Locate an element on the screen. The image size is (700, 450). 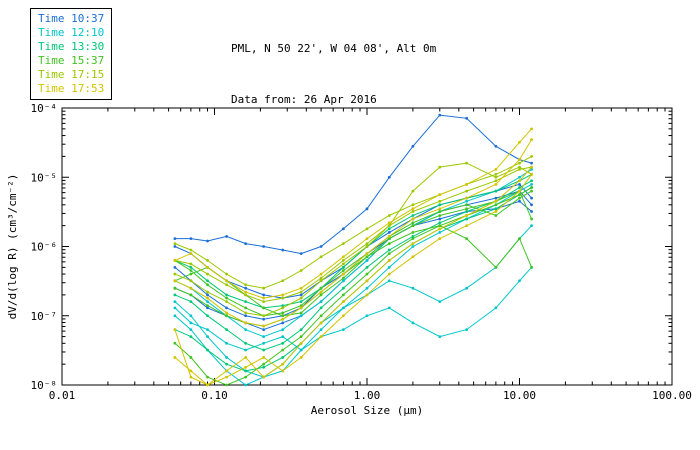
svg-text: 10⁻⁸ is located at coordinates (44, 385).